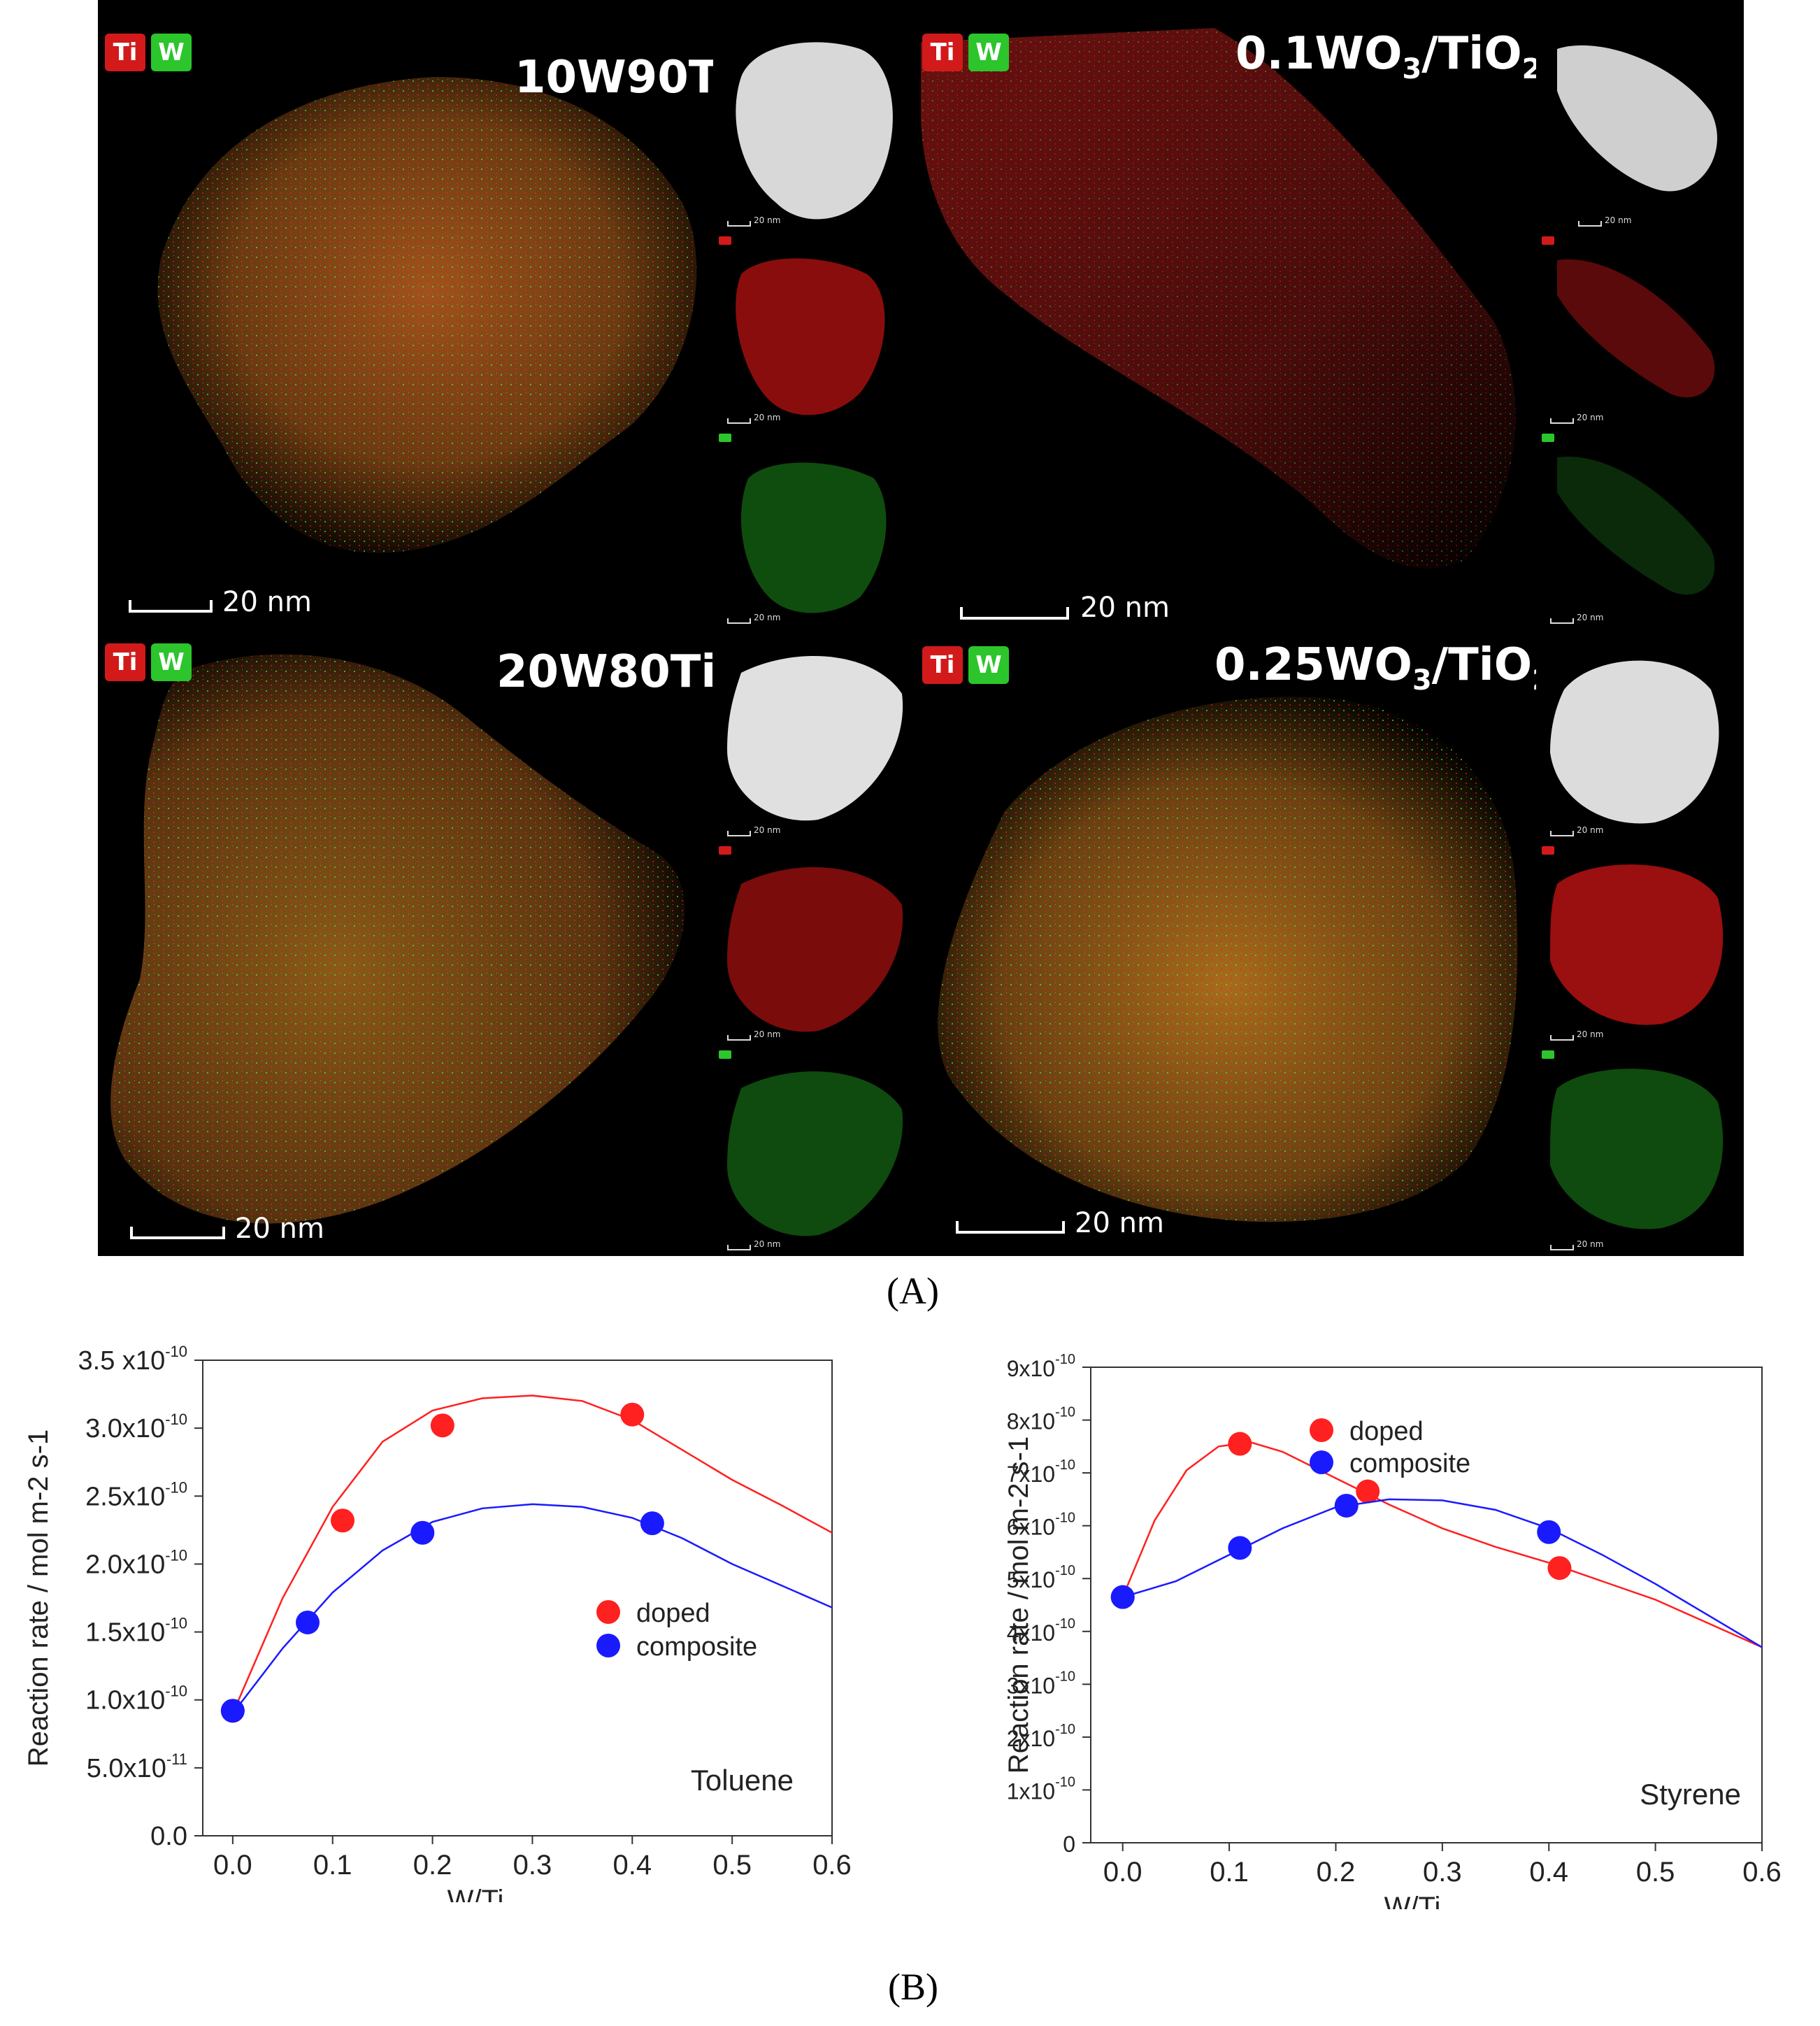 The image size is (1820, 2026). I want to click on panel-0-1wo3-tio2: Ti W 0.1WO3/TiO2 20 nm 20 nm 20 nm 20 nm, so click(1332, 314).